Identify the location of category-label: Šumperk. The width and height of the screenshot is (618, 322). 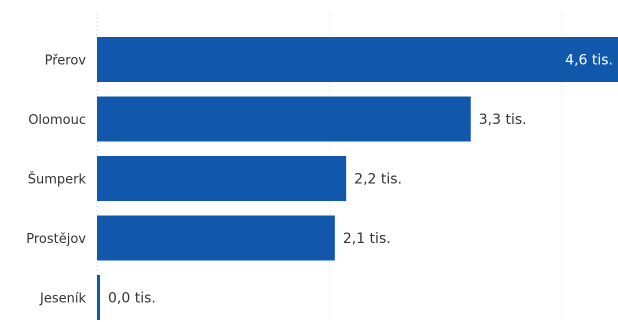
(57, 180).